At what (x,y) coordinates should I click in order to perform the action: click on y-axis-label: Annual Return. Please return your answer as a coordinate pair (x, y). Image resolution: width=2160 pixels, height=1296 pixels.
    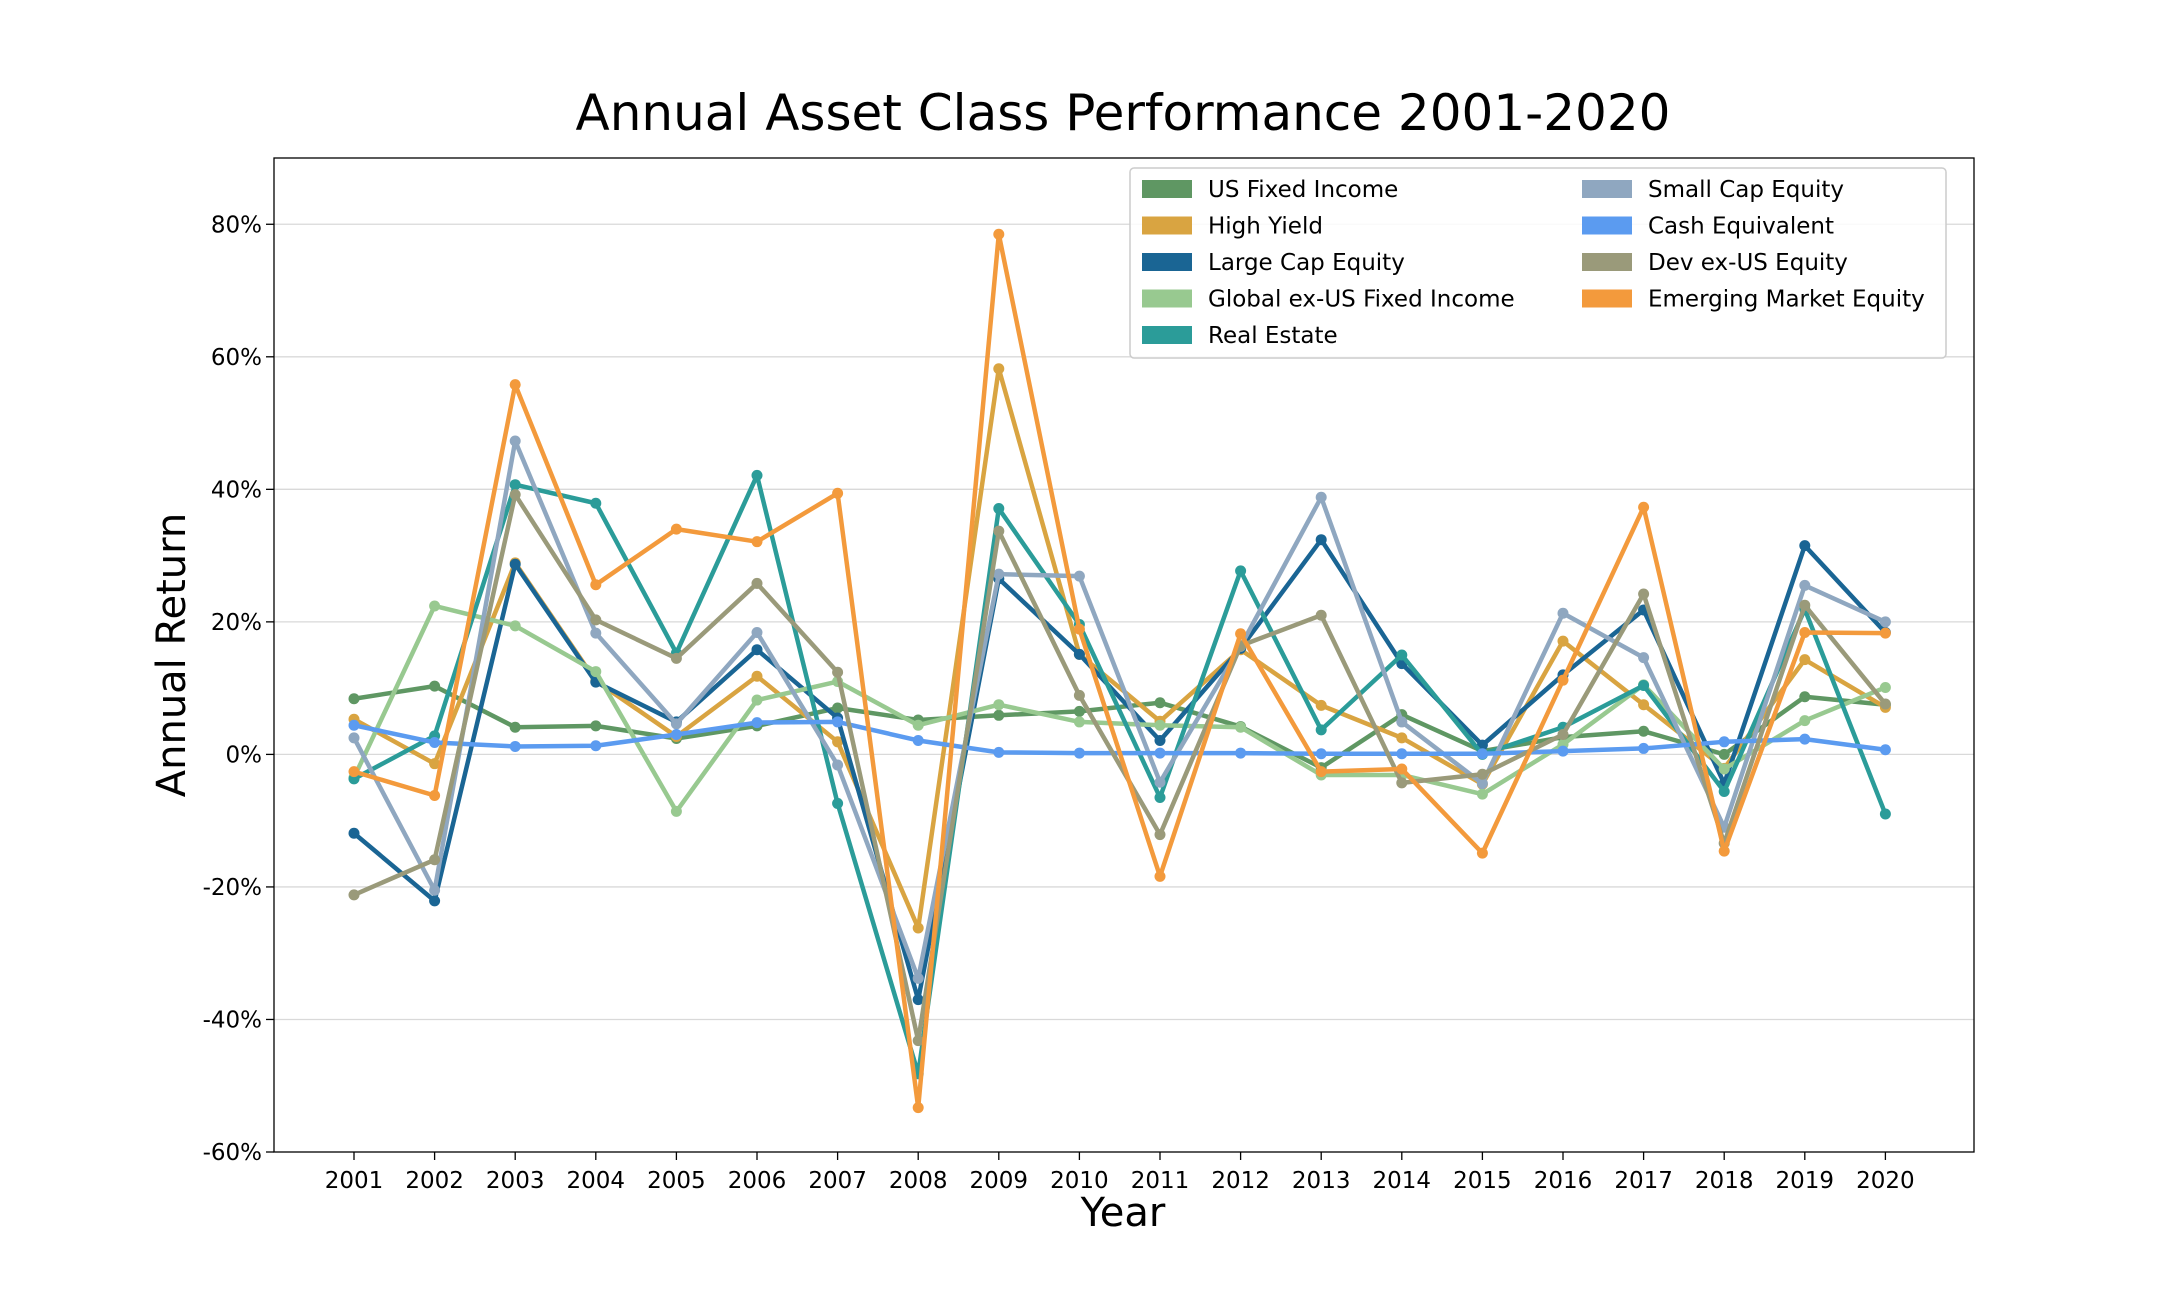
    Looking at the image, I should click on (172, 655).